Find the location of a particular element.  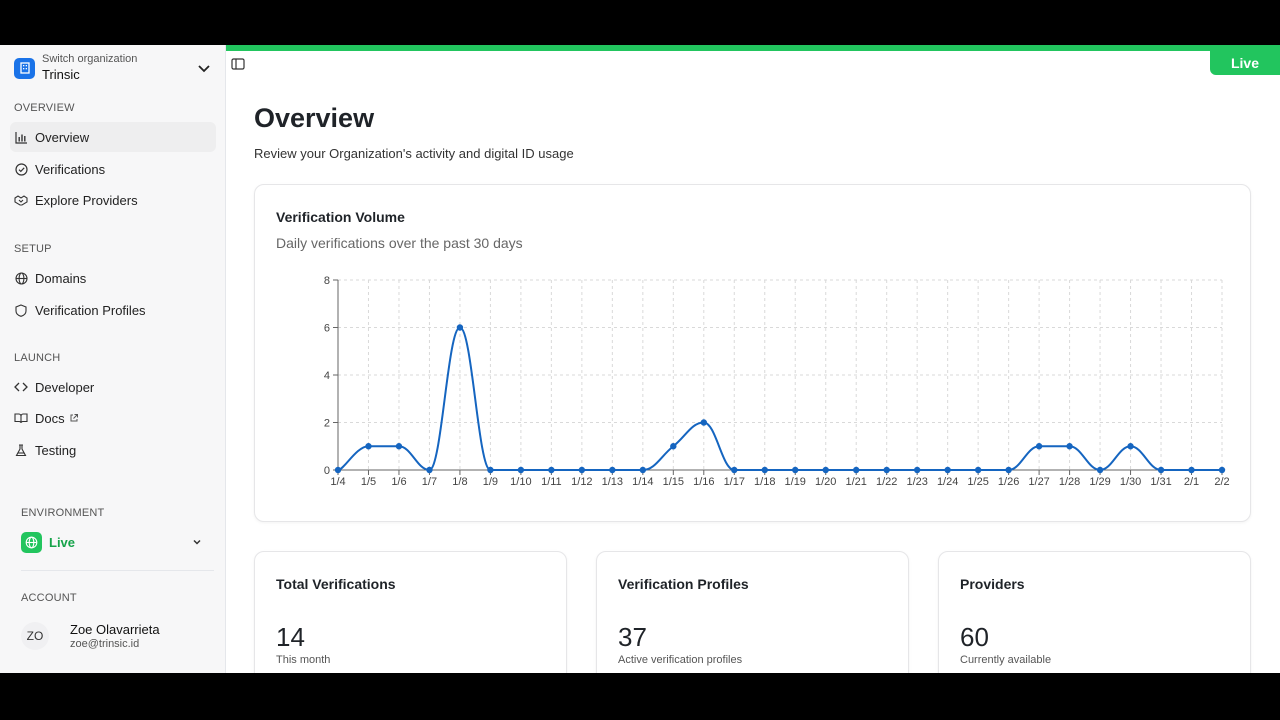

stat-caption: Currently available is located at coordinates (1006, 660).